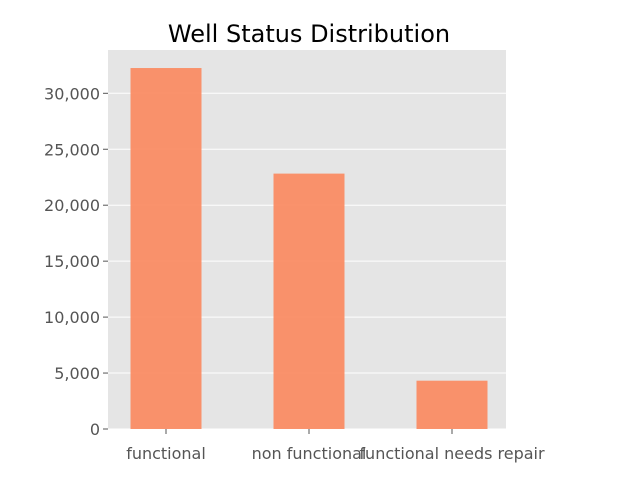  I want to click on x-tick-label: functional, so click(166, 453).